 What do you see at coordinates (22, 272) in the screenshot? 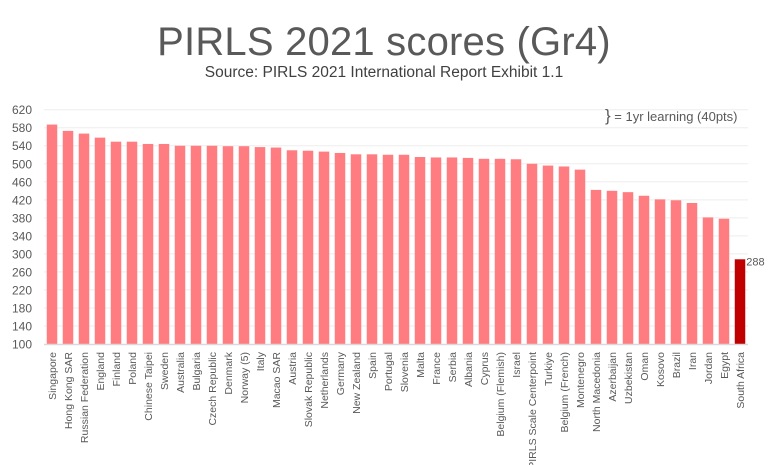
I see `y-tick-label: 260` at bounding box center [22, 272].